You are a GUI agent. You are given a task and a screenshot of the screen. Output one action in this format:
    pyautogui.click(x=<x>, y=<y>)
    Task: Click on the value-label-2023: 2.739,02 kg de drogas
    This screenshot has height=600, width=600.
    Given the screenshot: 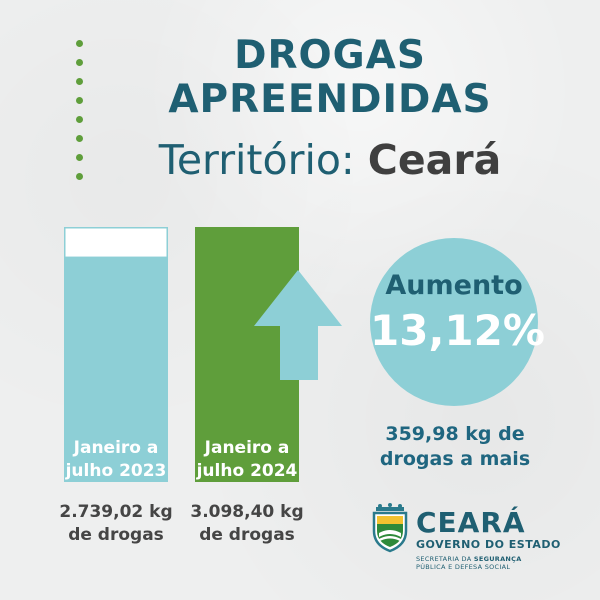 What is the action you would take?
    pyautogui.click(x=116, y=524)
    